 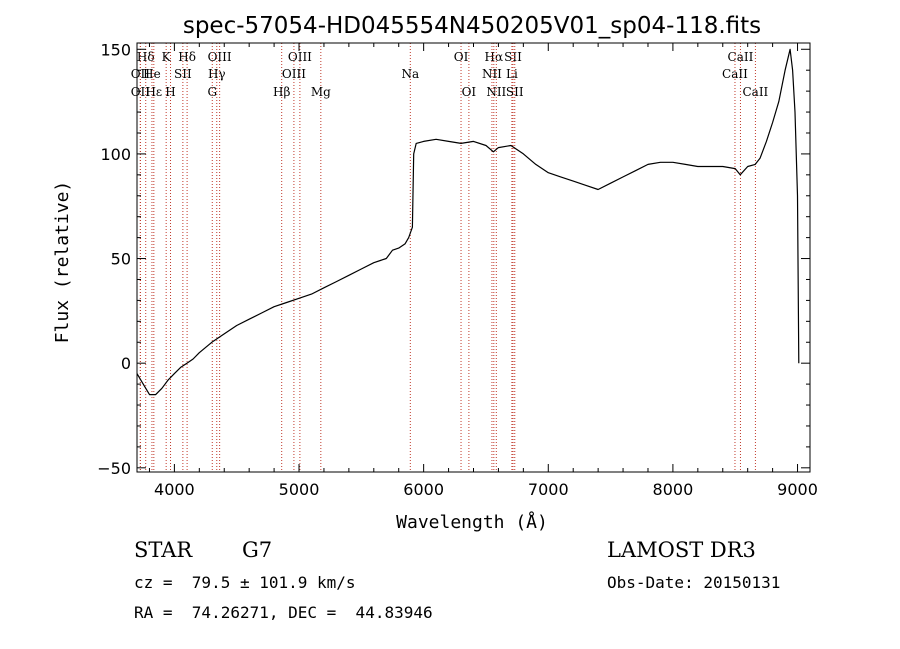 What do you see at coordinates (548, 489) in the screenshot?
I see `x-tick-label-3: 7000` at bounding box center [548, 489].